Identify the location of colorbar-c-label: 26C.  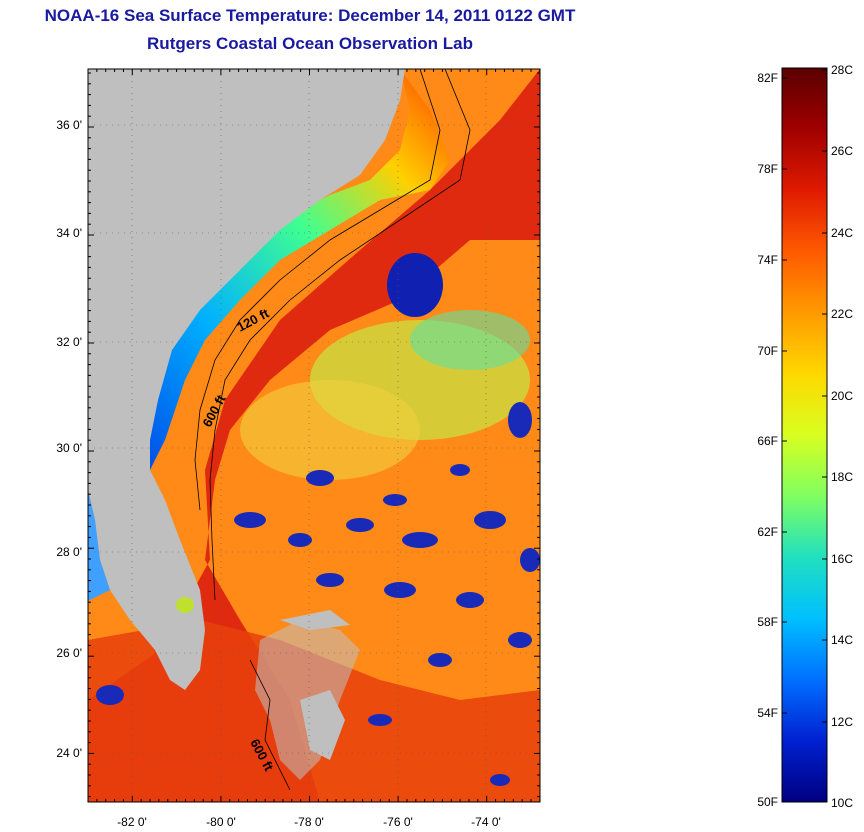
(842, 151).